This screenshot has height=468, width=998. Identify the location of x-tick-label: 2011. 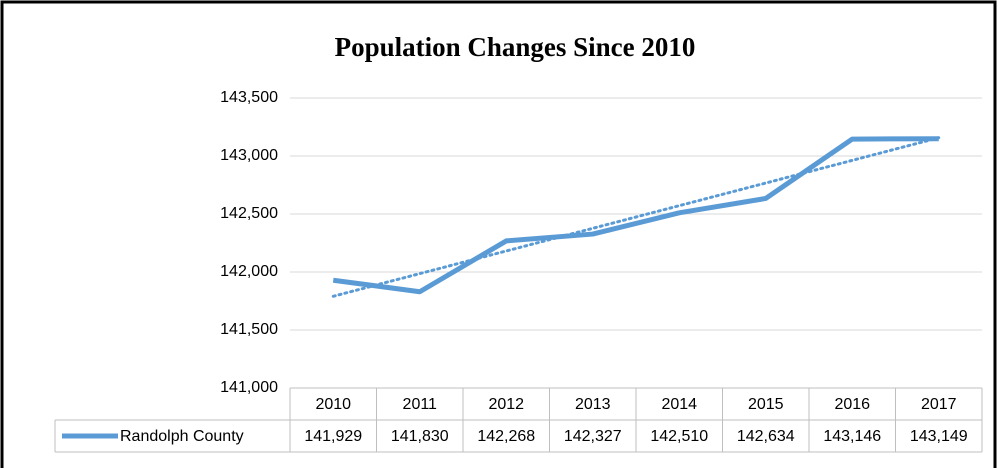
(420, 404).